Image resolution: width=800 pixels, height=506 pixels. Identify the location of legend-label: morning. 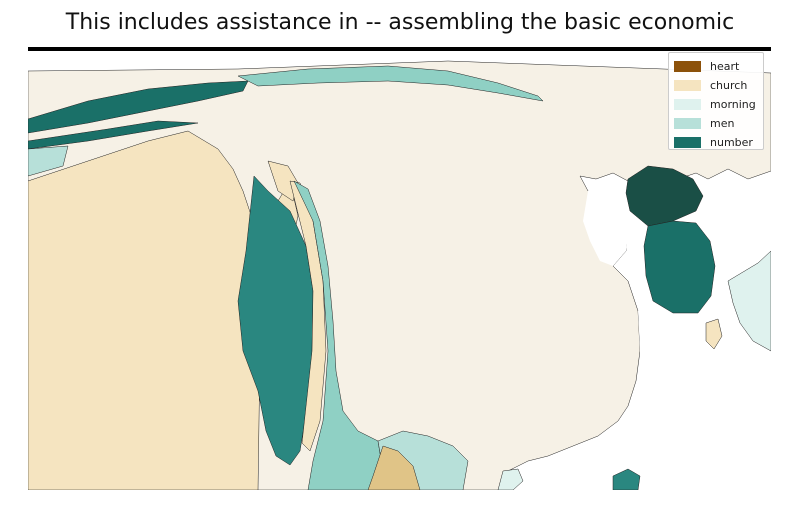
(733, 104).